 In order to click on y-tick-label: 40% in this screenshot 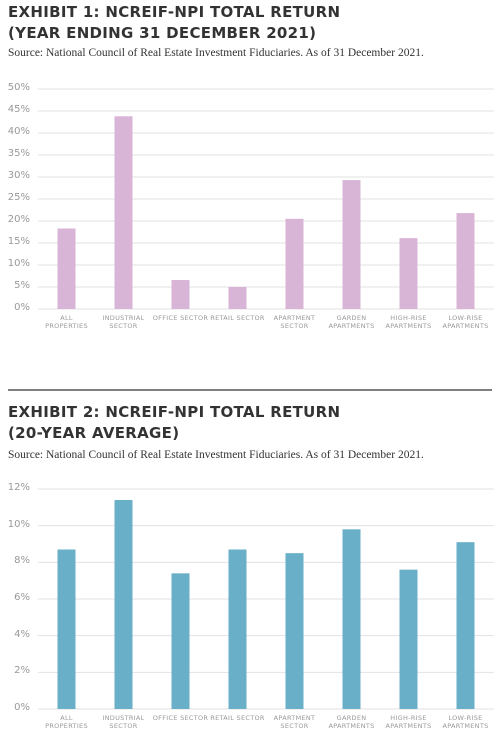, I will do `click(18, 131)`.